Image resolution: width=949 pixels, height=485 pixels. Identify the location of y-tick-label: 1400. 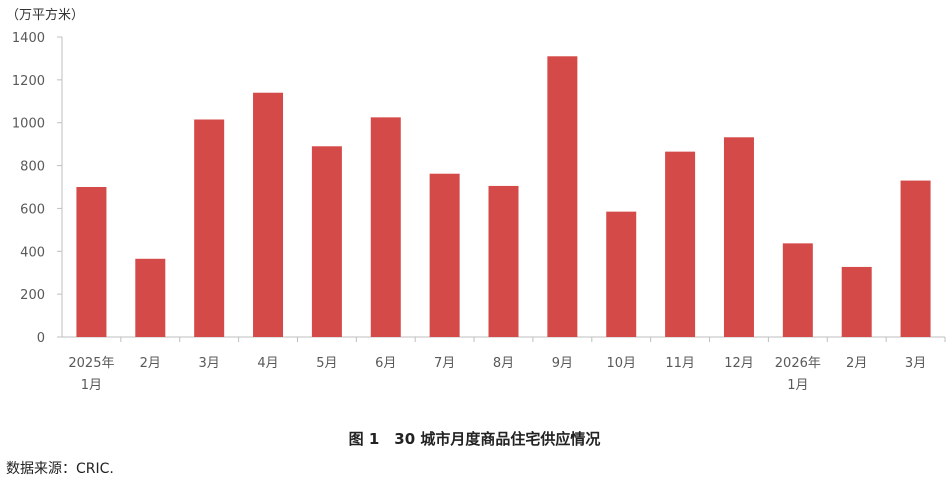
(28, 38).